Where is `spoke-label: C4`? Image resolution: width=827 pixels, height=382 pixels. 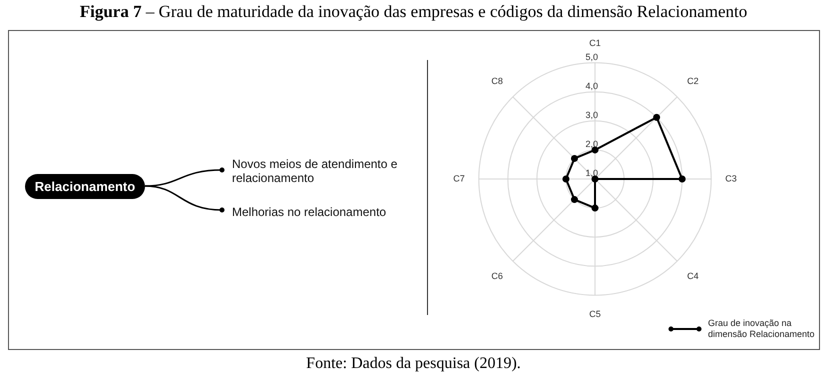 spoke-label: C4 is located at coordinates (693, 275).